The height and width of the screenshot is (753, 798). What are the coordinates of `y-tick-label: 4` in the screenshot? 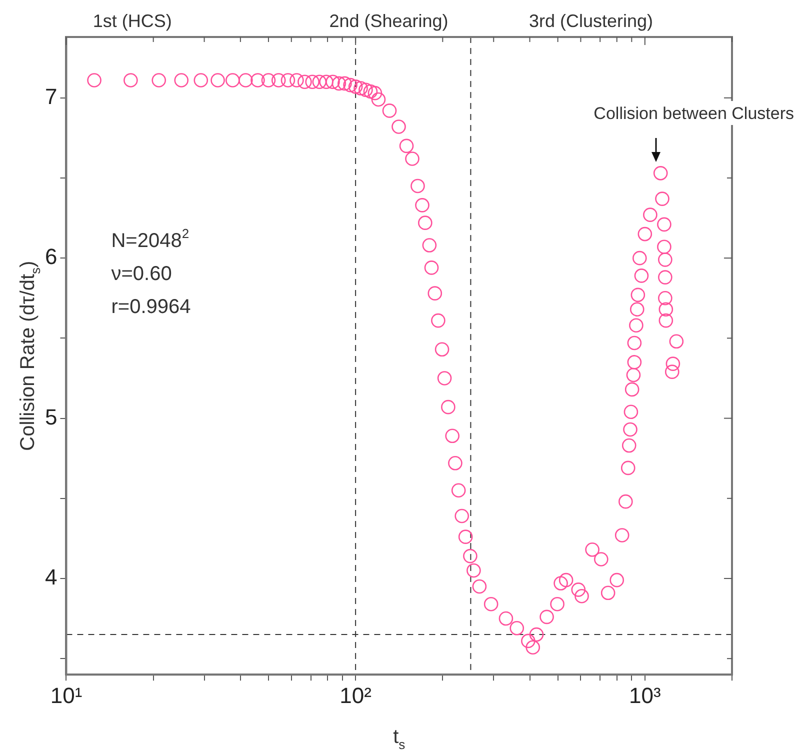 It's located at (51, 577).